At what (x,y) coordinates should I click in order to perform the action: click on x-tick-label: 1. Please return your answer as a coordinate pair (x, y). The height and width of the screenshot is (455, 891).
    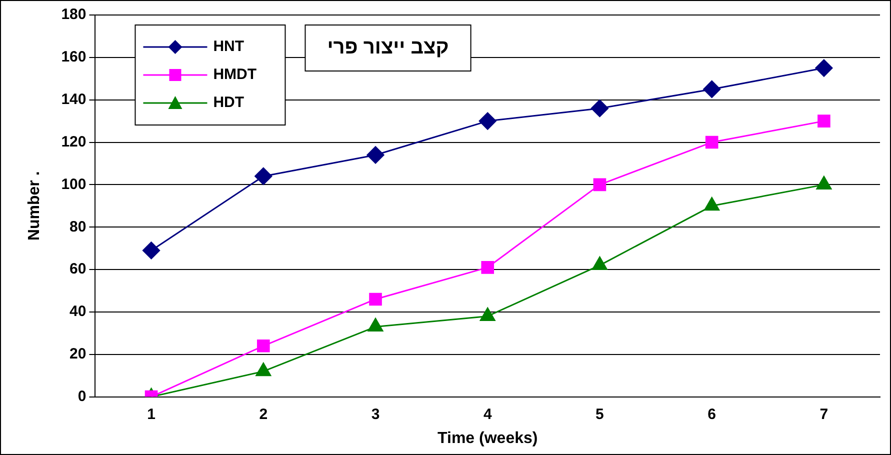
    Looking at the image, I should click on (151, 414).